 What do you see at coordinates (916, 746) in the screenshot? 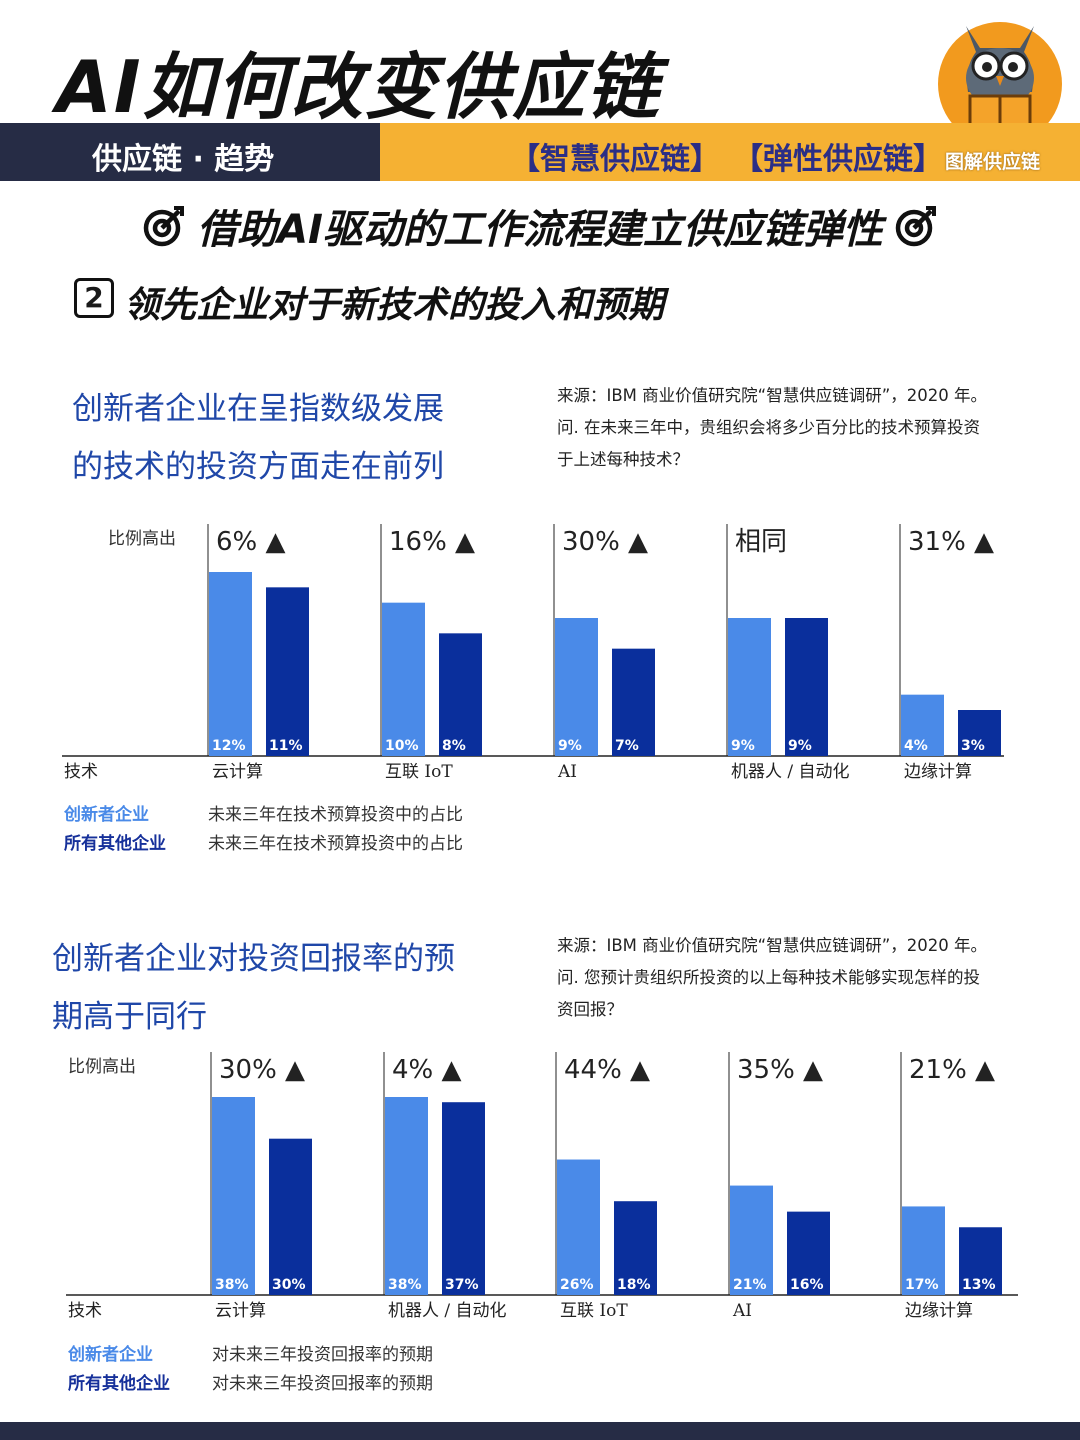
I see `bar-value-label: 4%` at bounding box center [916, 746].